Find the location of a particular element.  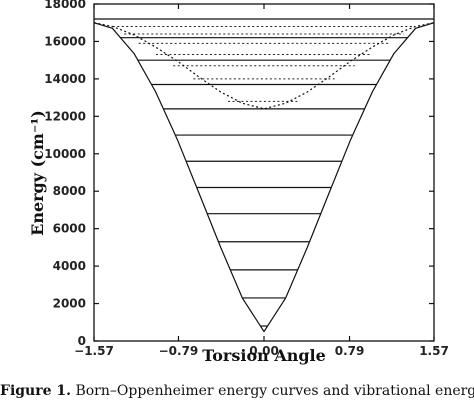

x-axis-title: Torsion Angle is located at coordinates (264, 355).